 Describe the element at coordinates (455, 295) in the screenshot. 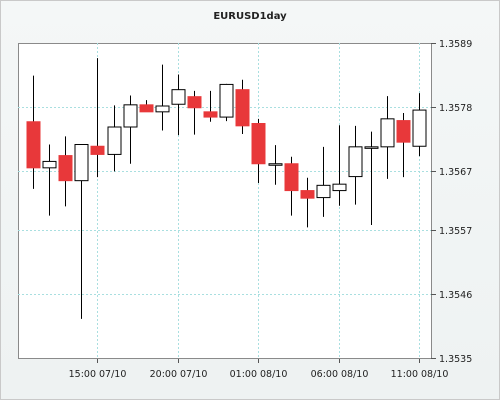

I see `y-tick-label: 1.3546` at that location.